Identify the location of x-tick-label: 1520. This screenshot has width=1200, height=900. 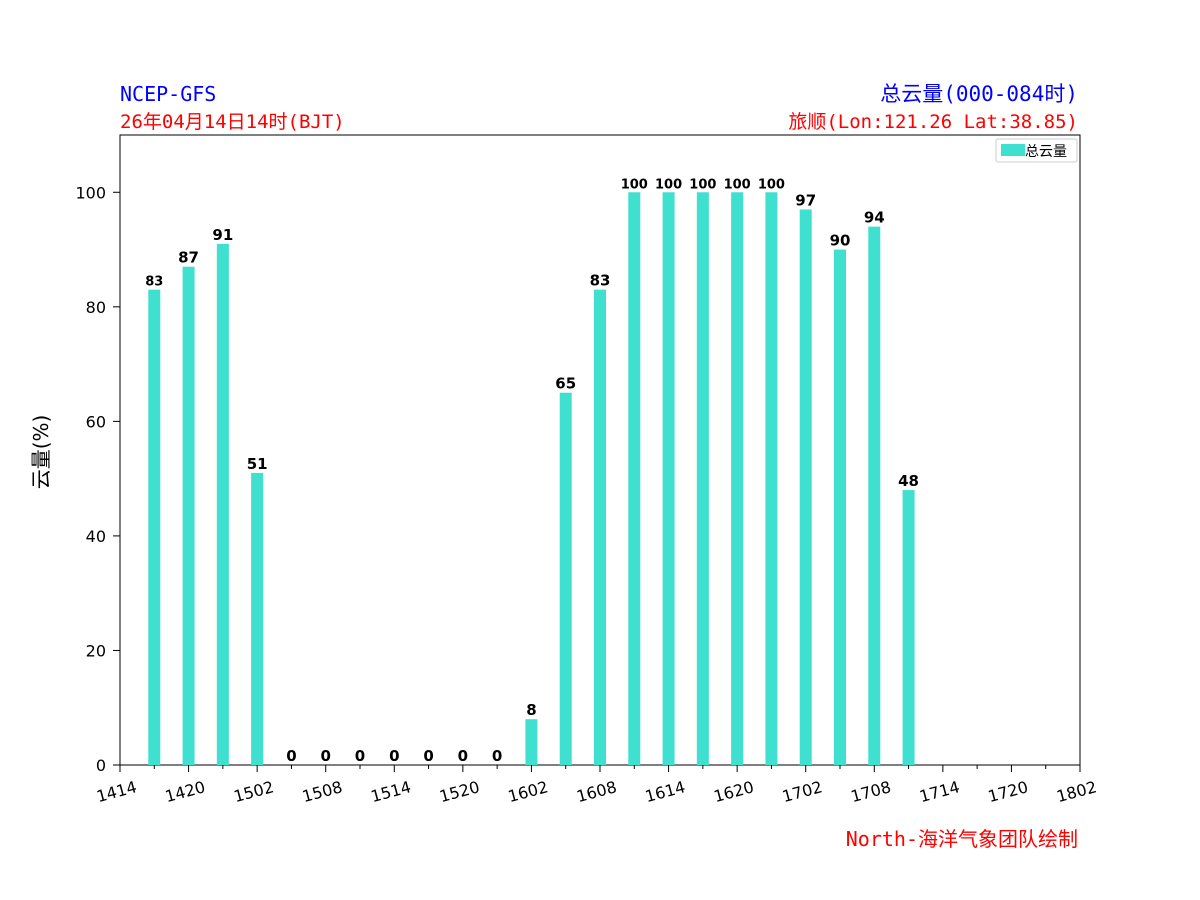
(459, 791).